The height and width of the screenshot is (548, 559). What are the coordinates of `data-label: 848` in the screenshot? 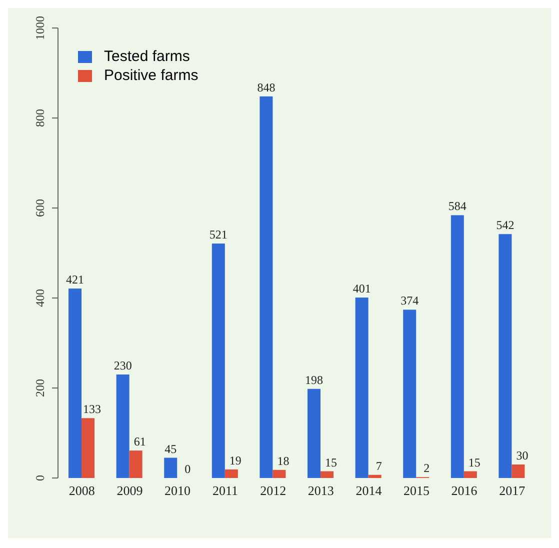 It's located at (266, 87).